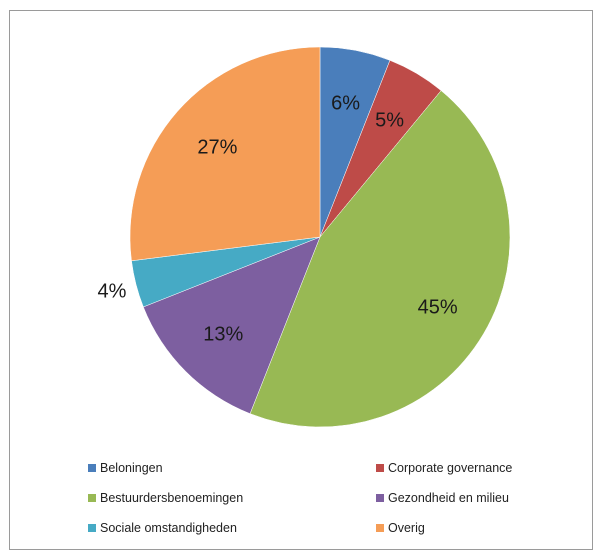 The width and height of the screenshot is (603, 550). I want to click on legend-item-bestuurdersbenoemingen: Bestuurdersbenoemingen, so click(165, 498).